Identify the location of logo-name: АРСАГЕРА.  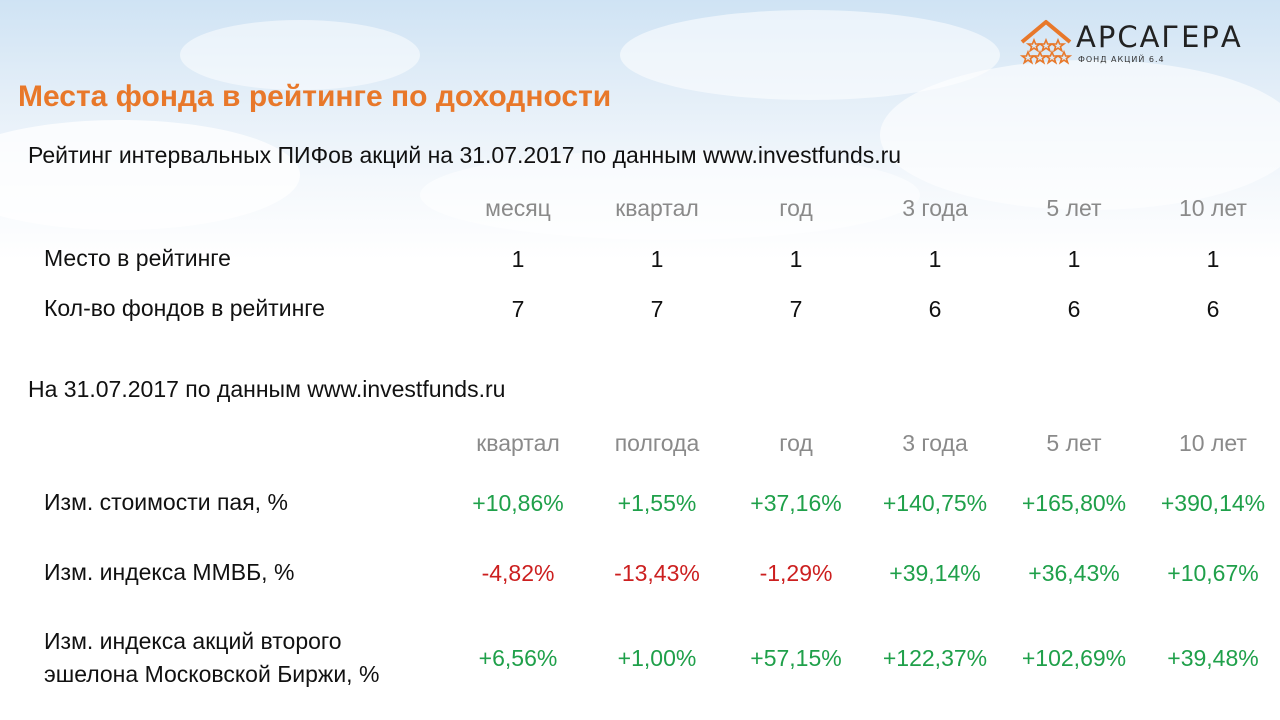
(1159, 37).